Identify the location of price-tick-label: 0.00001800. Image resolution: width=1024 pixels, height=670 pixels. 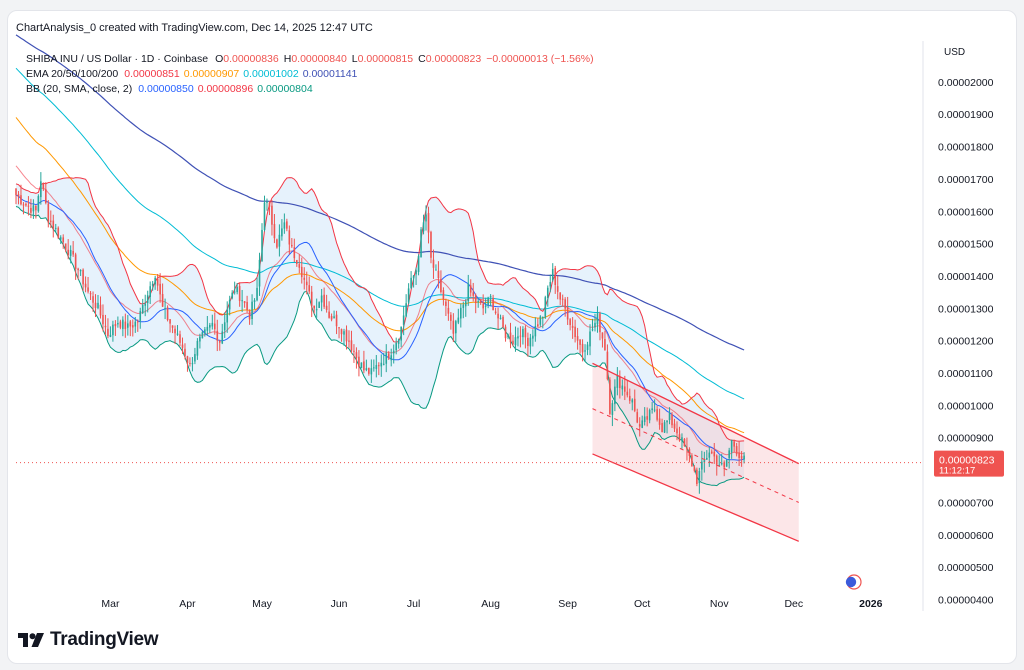
(966, 148).